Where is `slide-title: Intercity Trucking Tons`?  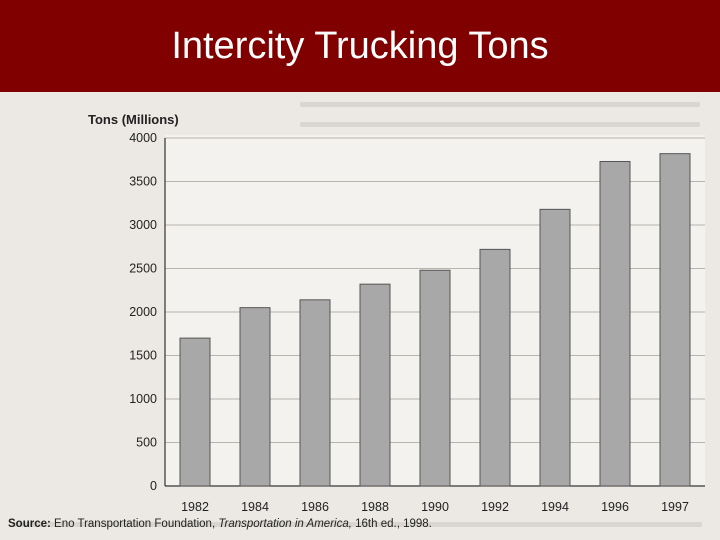 slide-title: Intercity Trucking Tons is located at coordinates (360, 46).